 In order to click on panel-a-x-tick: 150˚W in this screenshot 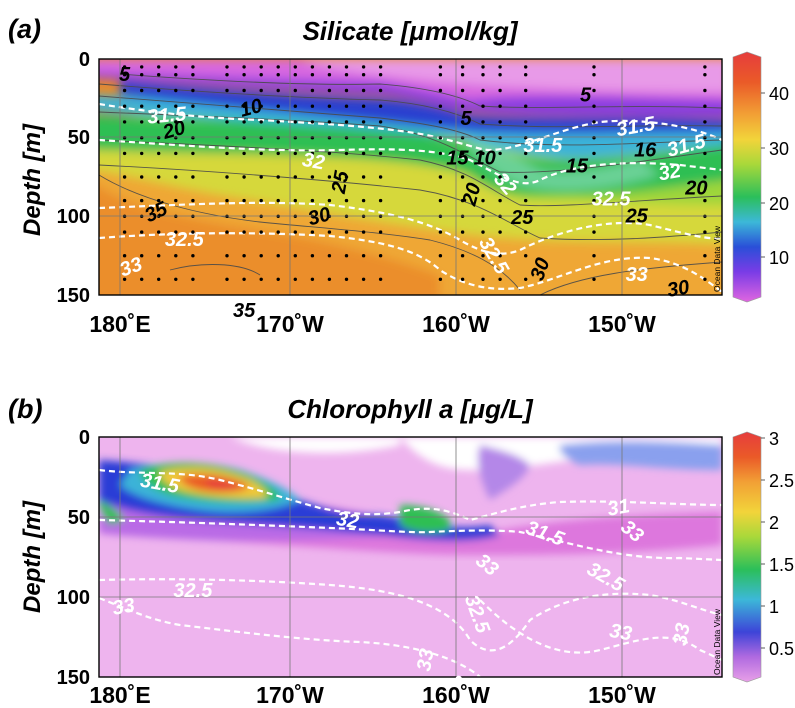, I will do `click(622, 324)`.